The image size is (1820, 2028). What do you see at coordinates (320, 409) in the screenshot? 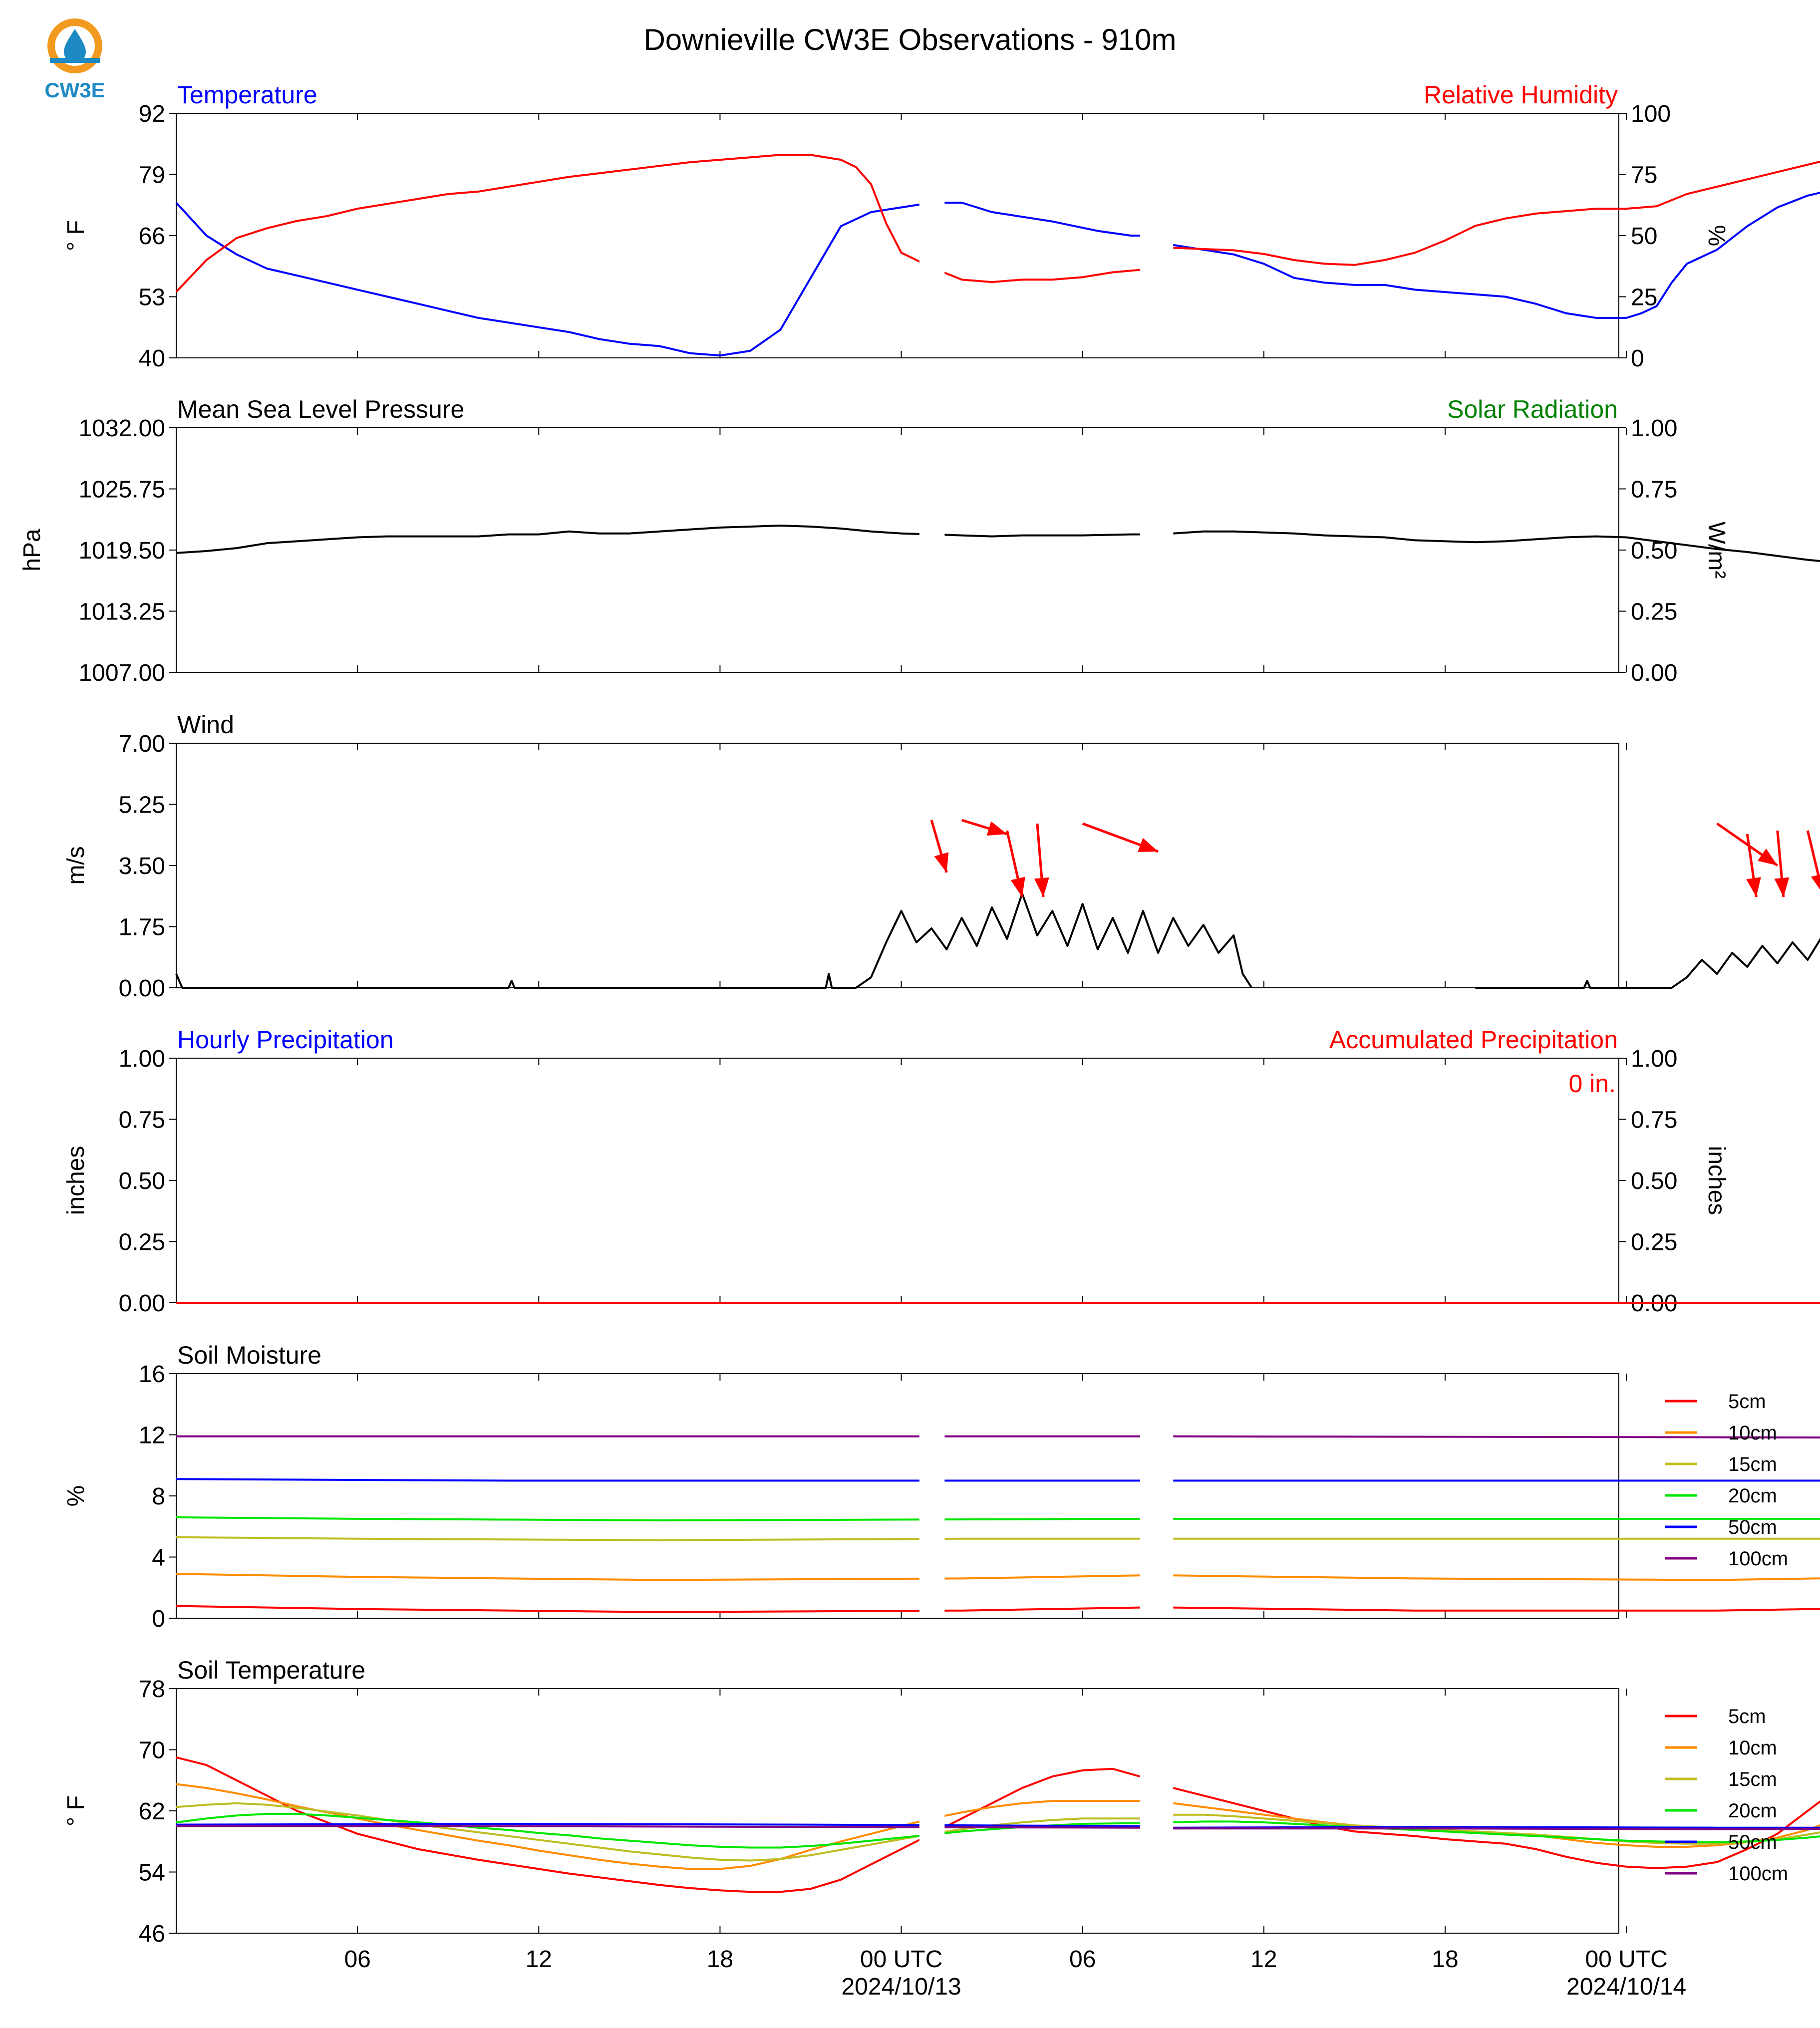
I see `panel-title-left: Mean Sea Level Pressure` at bounding box center [320, 409].